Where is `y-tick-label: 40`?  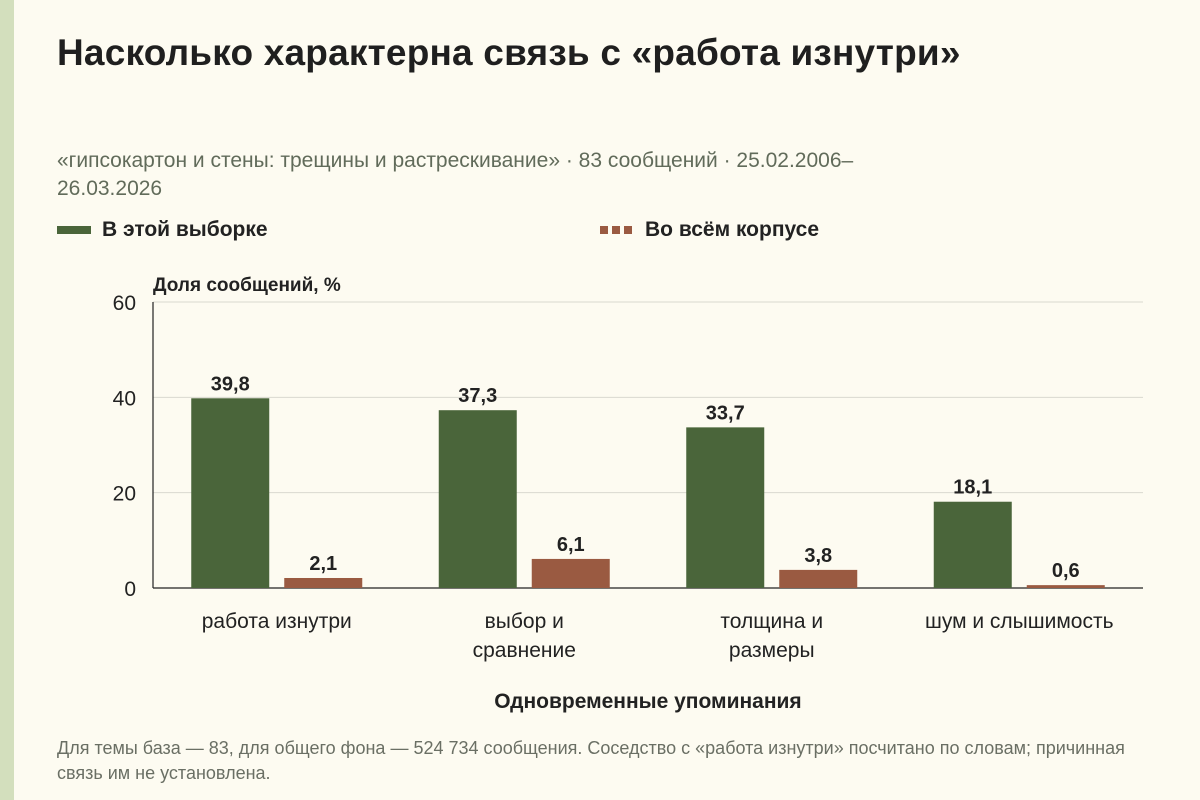 y-tick-label: 40 is located at coordinates (124, 398).